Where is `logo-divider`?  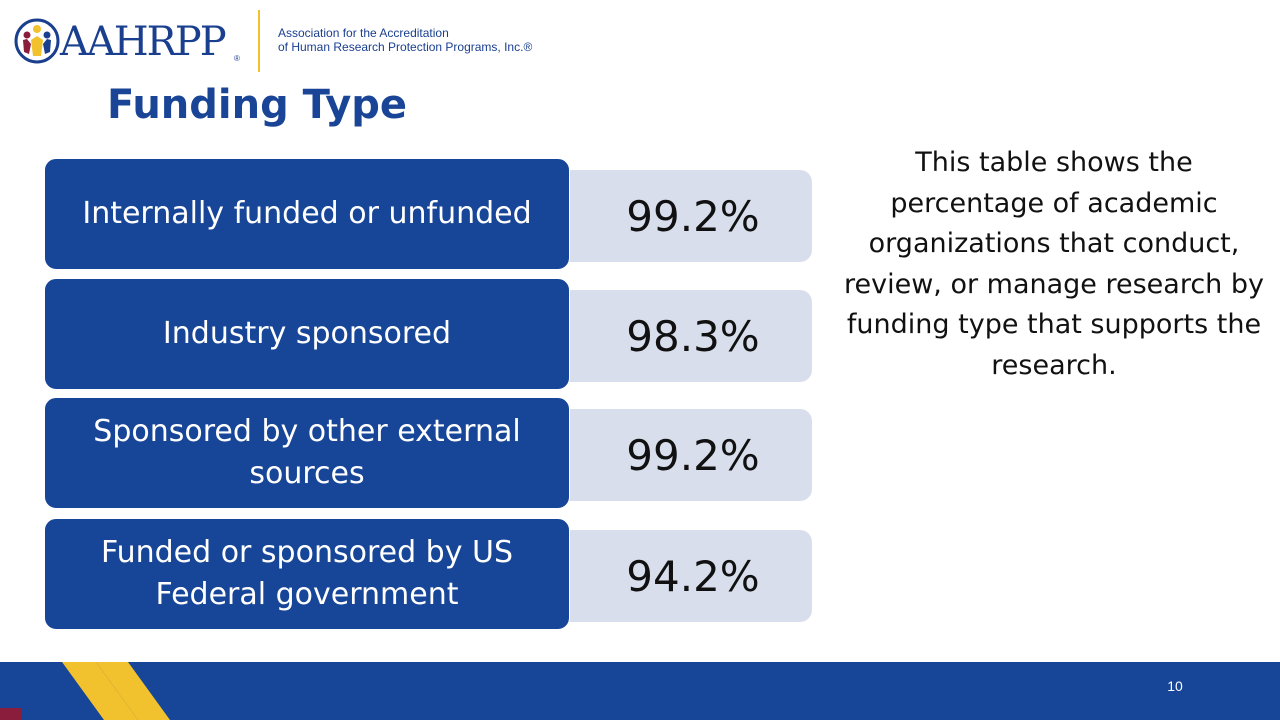 logo-divider is located at coordinates (259, 41).